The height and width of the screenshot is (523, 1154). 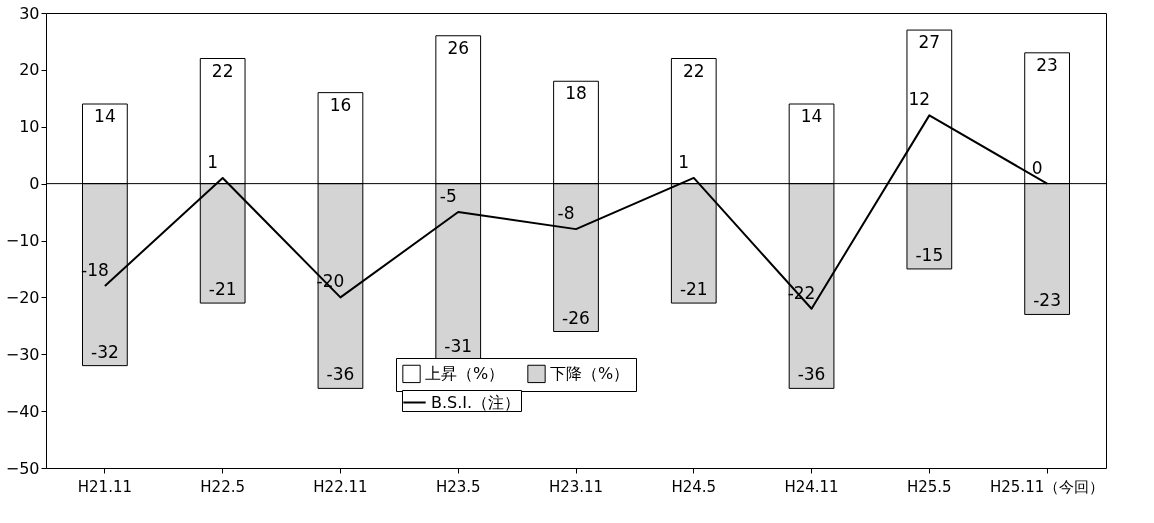 What do you see at coordinates (919, 99) in the screenshot?
I see `data-label: 12` at bounding box center [919, 99].